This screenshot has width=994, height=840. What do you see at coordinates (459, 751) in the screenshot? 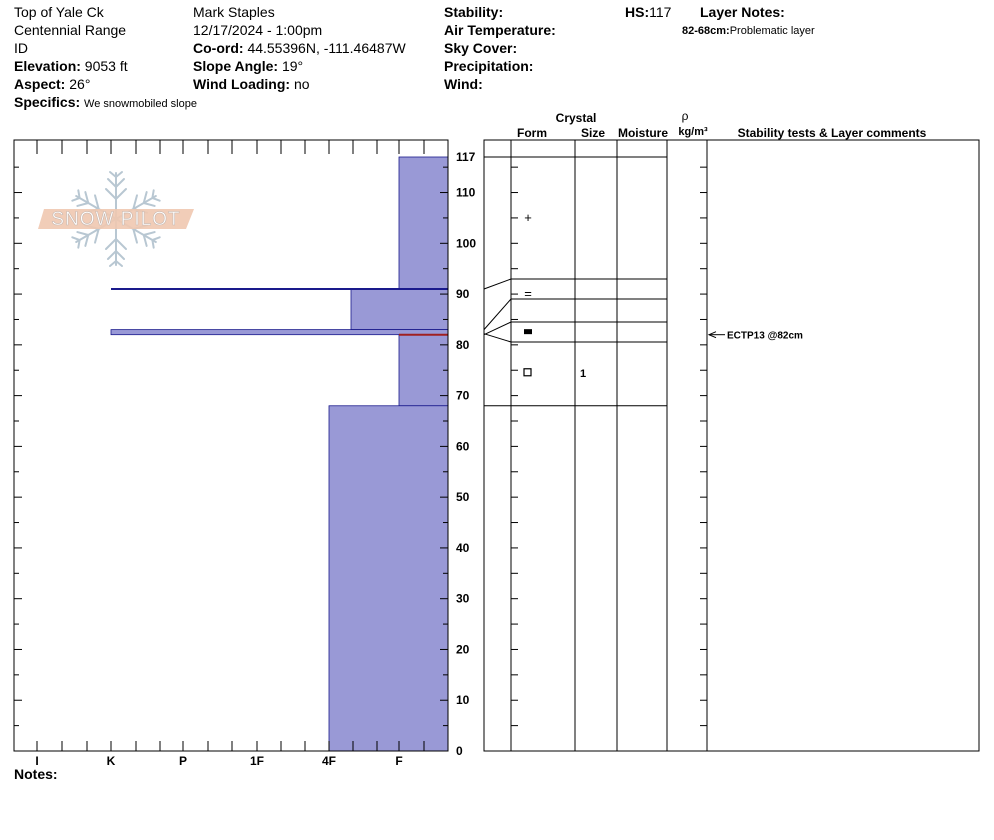
I see `depth-label-0: 0` at bounding box center [459, 751].